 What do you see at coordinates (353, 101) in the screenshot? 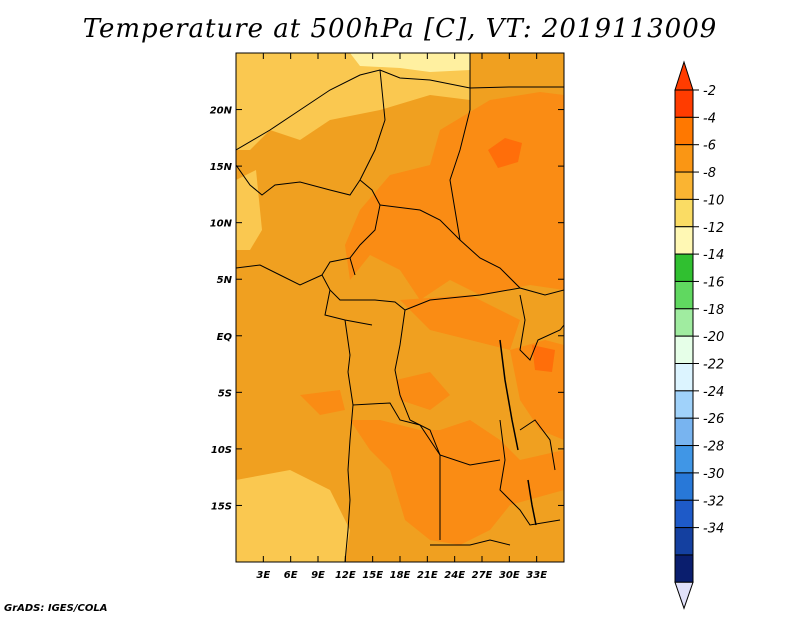
I see `cool-region-north` at bounding box center [353, 101].